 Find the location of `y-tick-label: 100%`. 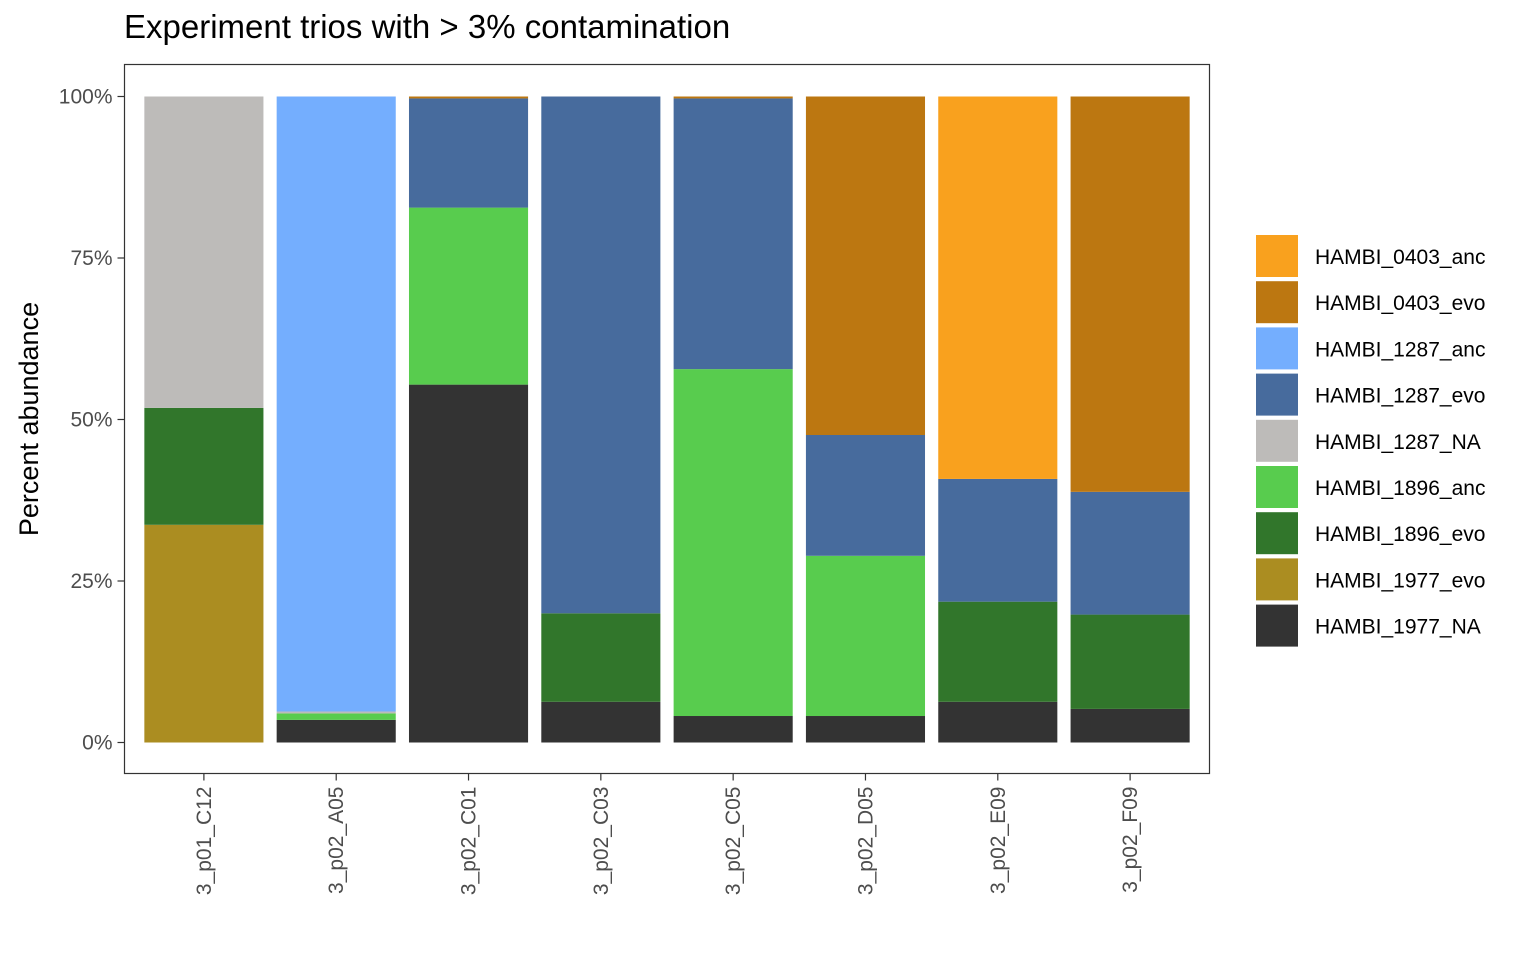

y-tick-label: 100% is located at coordinates (86, 97).